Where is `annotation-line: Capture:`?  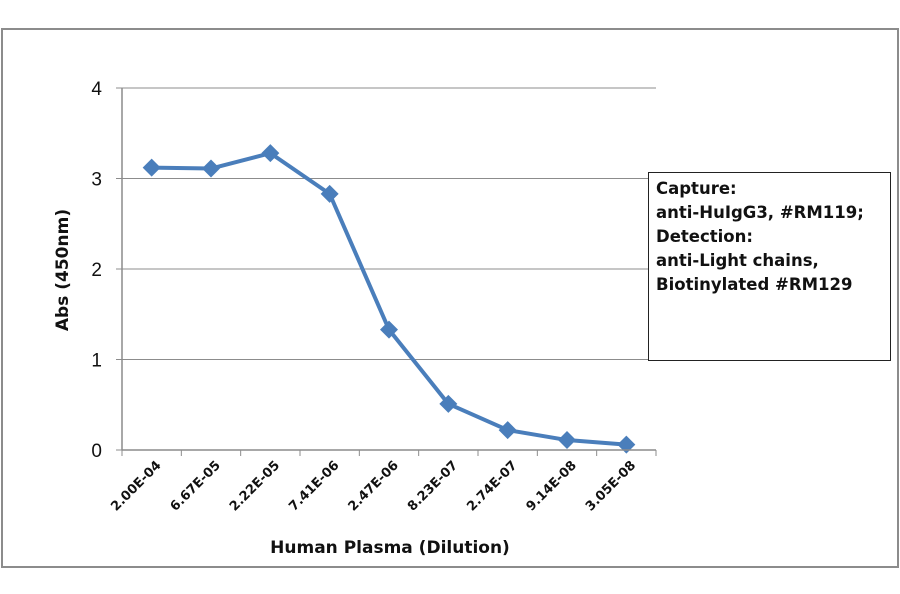
annotation-line: Capture: is located at coordinates (696, 188).